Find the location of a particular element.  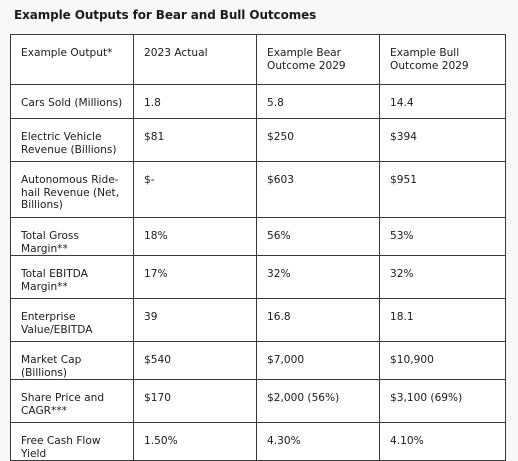

table-row: Total Gross Margin** 18% 56% 53% is located at coordinates (258, 236).